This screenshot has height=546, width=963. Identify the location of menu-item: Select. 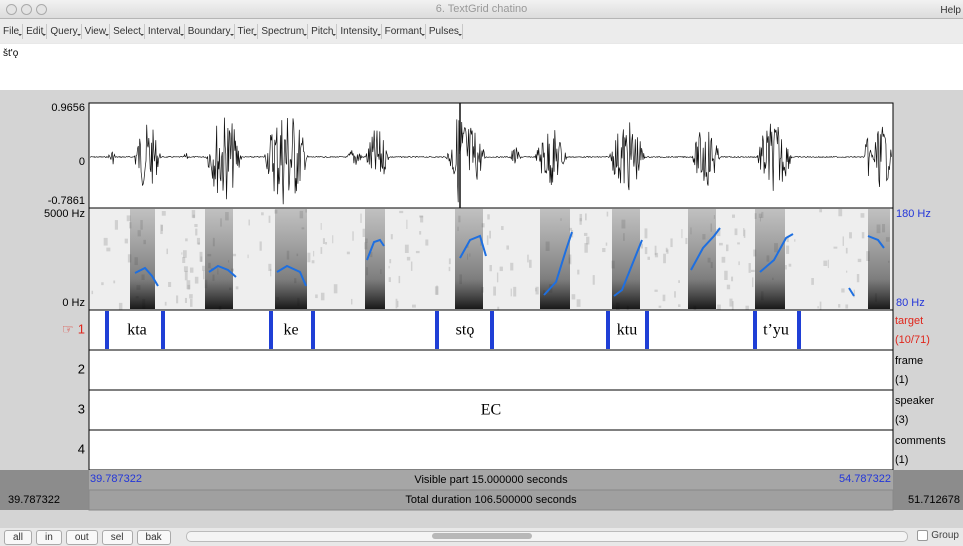
(127, 31).